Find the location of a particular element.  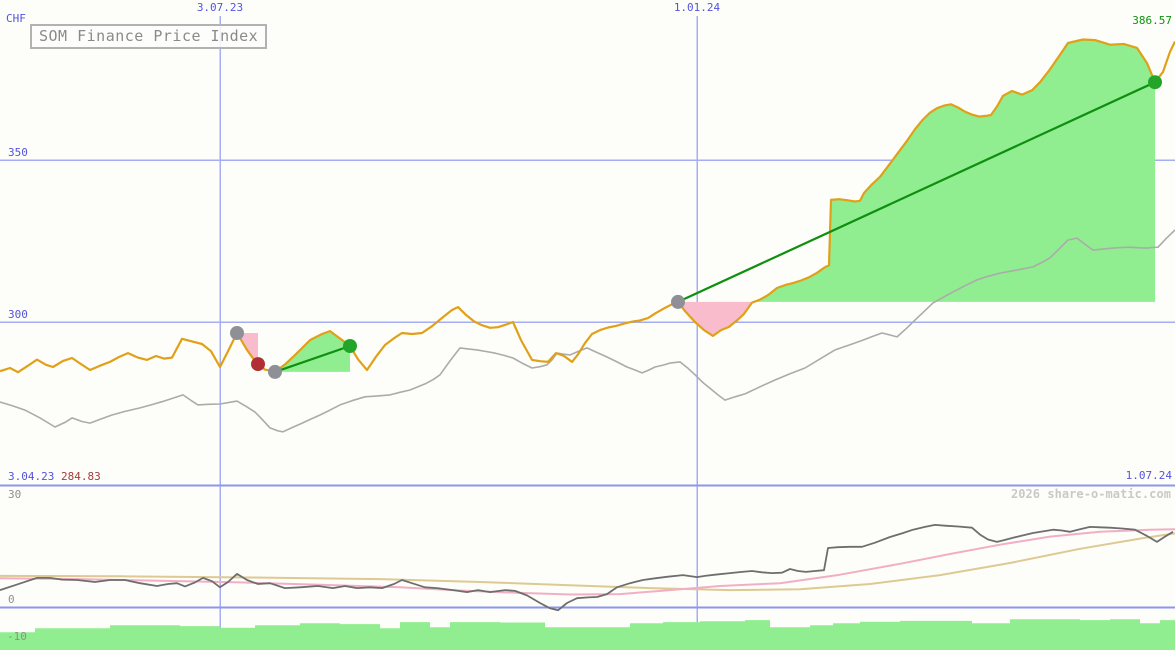

chart-title: SOM Finance Price Index is located at coordinates (149, 36).